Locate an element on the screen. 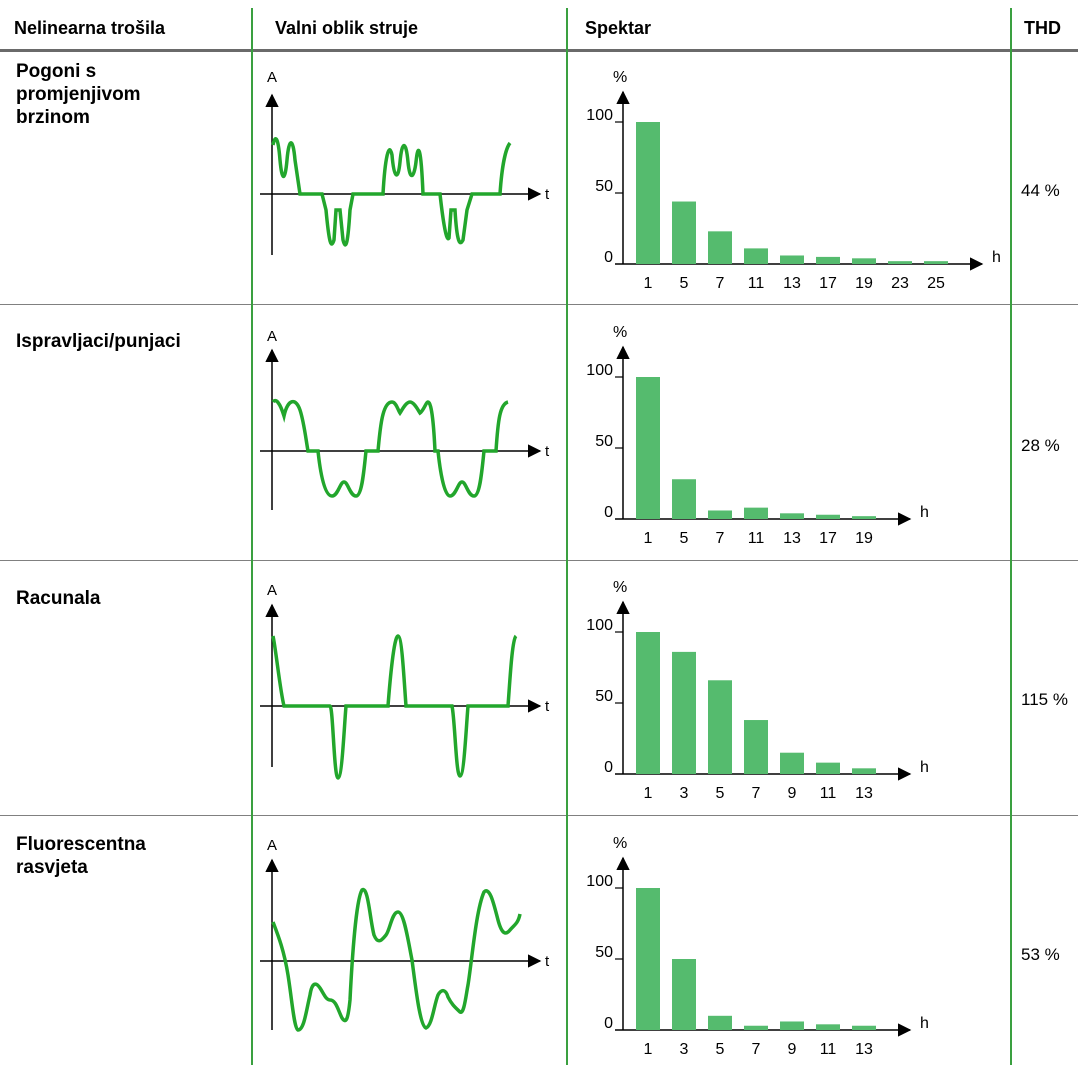 This screenshot has width=1078, height=1065. harmonic-order-label: 25 is located at coordinates (936, 283).